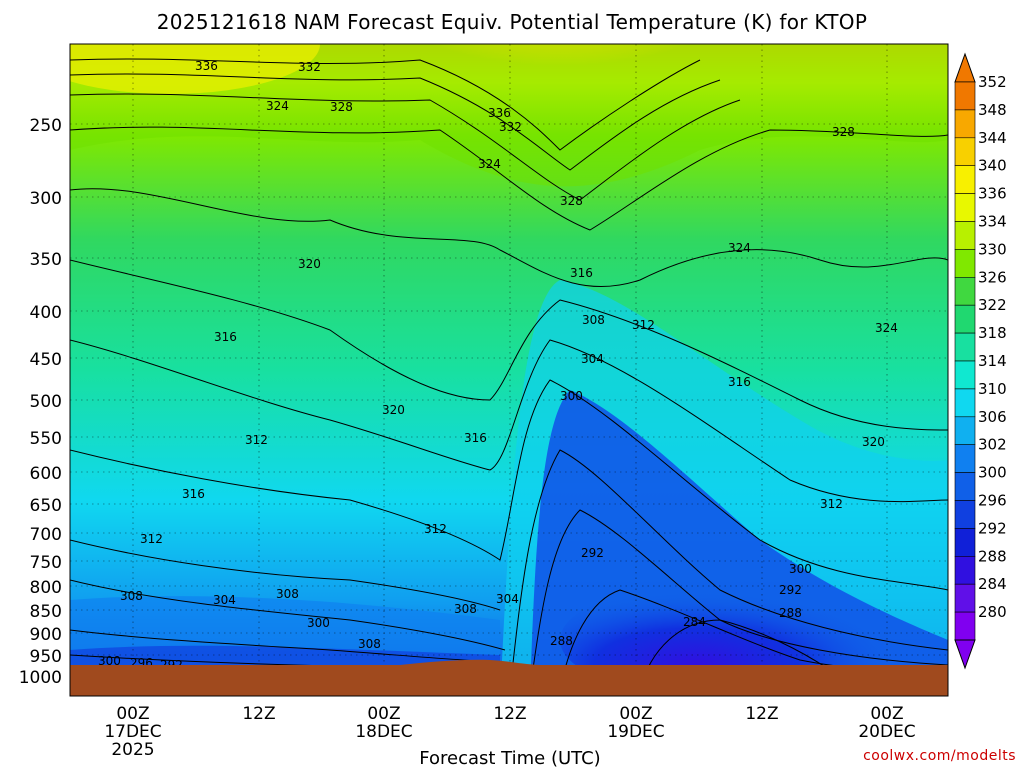  I want to click on y-tick-label: 300, so click(46, 199).